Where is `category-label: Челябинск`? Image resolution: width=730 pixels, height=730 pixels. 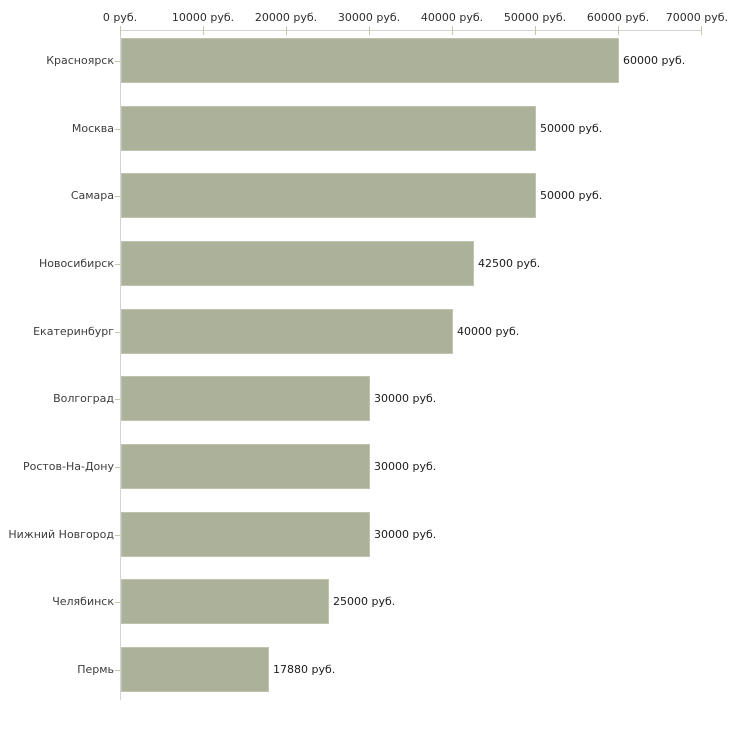 category-label: Челябинск is located at coordinates (83, 601).